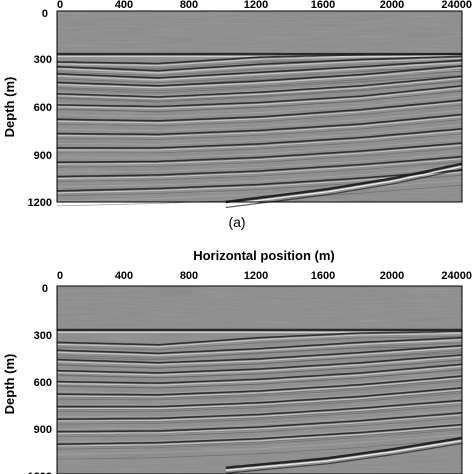 The image size is (474, 474). Describe the element at coordinates (43, 430) in the screenshot. I see `panel-b-y-tick-label: 900` at that location.